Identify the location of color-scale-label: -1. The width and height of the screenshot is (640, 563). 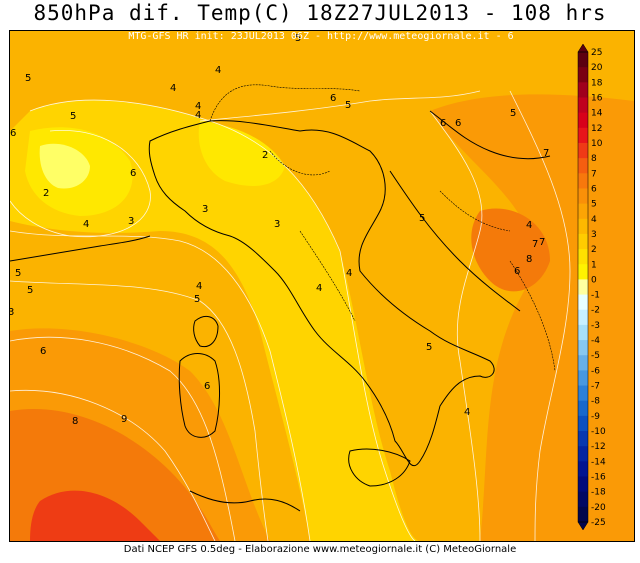
(595, 296).